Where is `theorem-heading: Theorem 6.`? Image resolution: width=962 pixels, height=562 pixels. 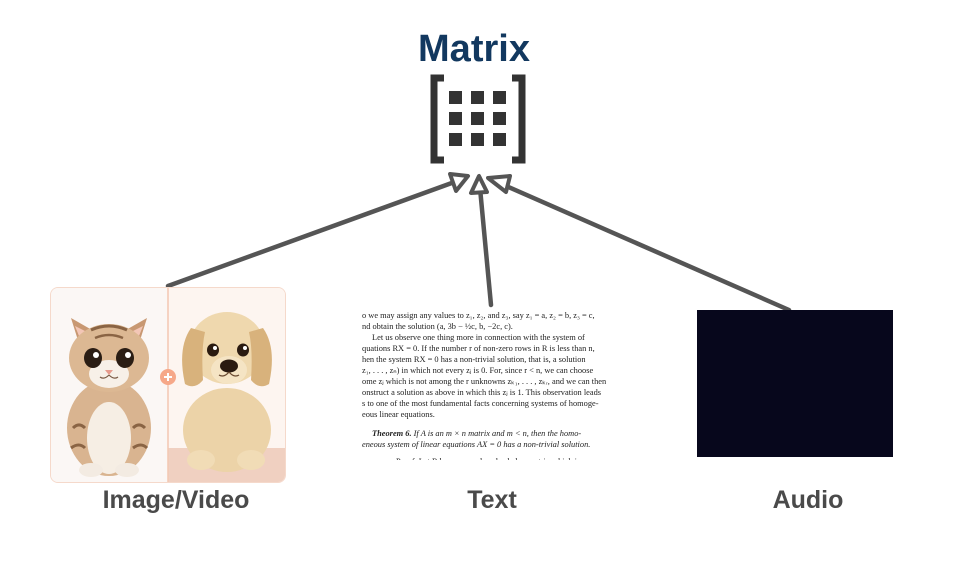
theorem-heading: Theorem 6. is located at coordinates (392, 433).